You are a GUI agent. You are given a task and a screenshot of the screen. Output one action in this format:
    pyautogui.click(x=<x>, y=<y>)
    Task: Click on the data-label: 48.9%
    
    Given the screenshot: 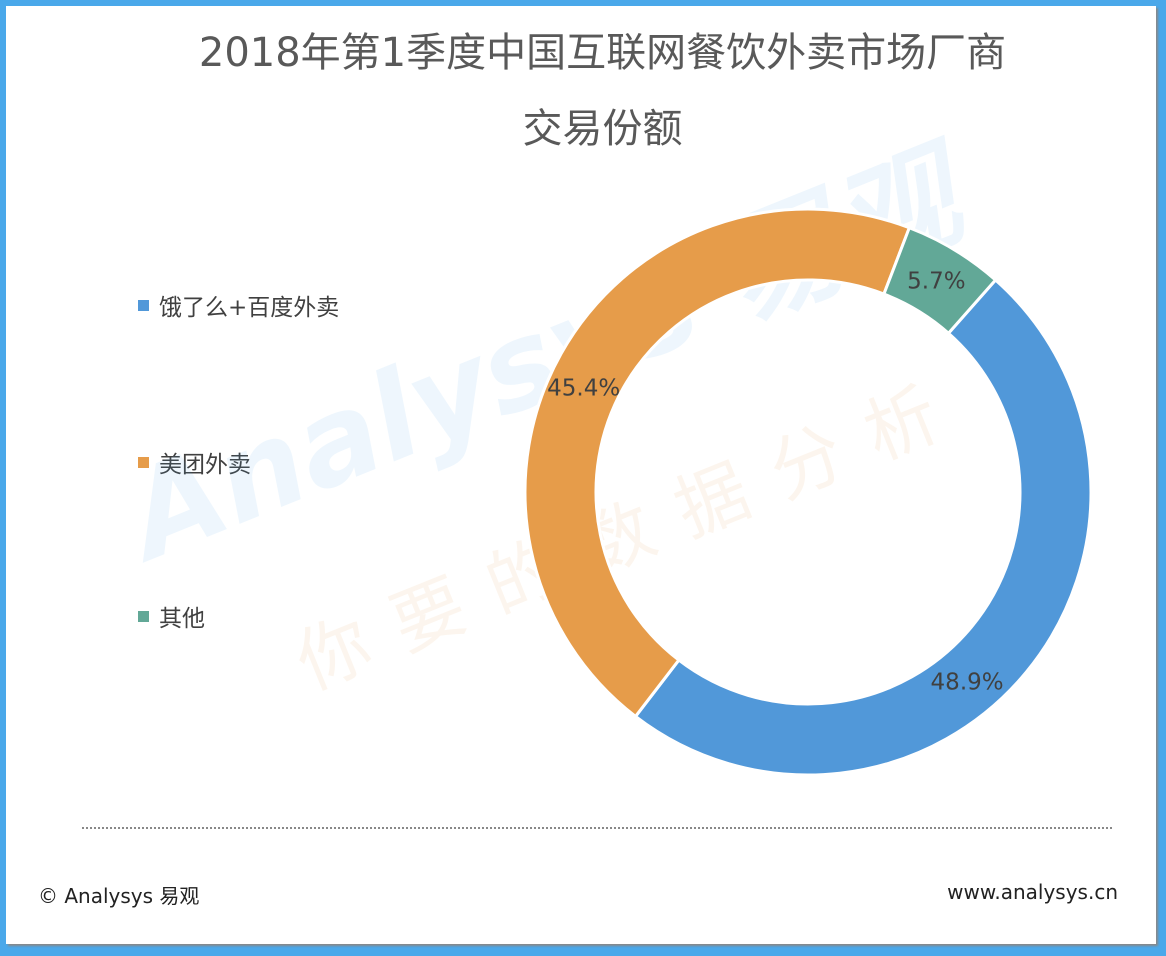 What is the action you would take?
    pyautogui.click(x=967, y=683)
    